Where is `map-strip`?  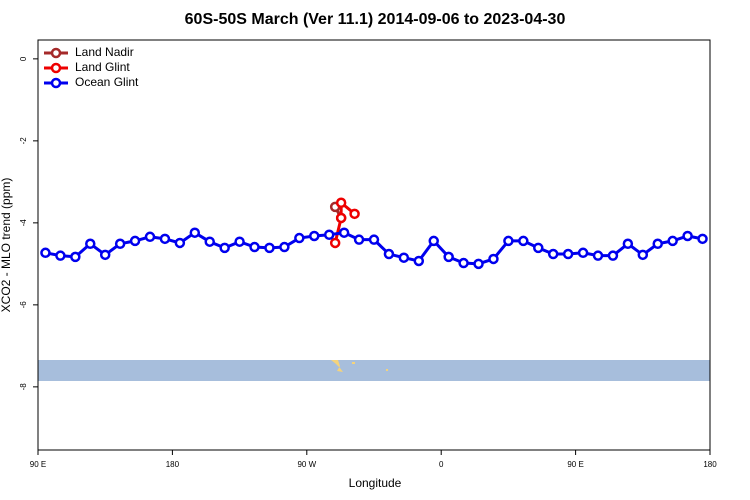 map-strip is located at coordinates (374, 370).